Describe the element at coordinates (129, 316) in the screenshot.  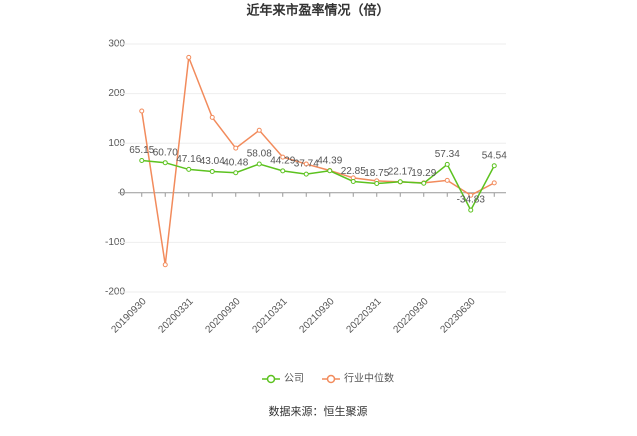
I see `x-tick-label: 20190930` at that location.